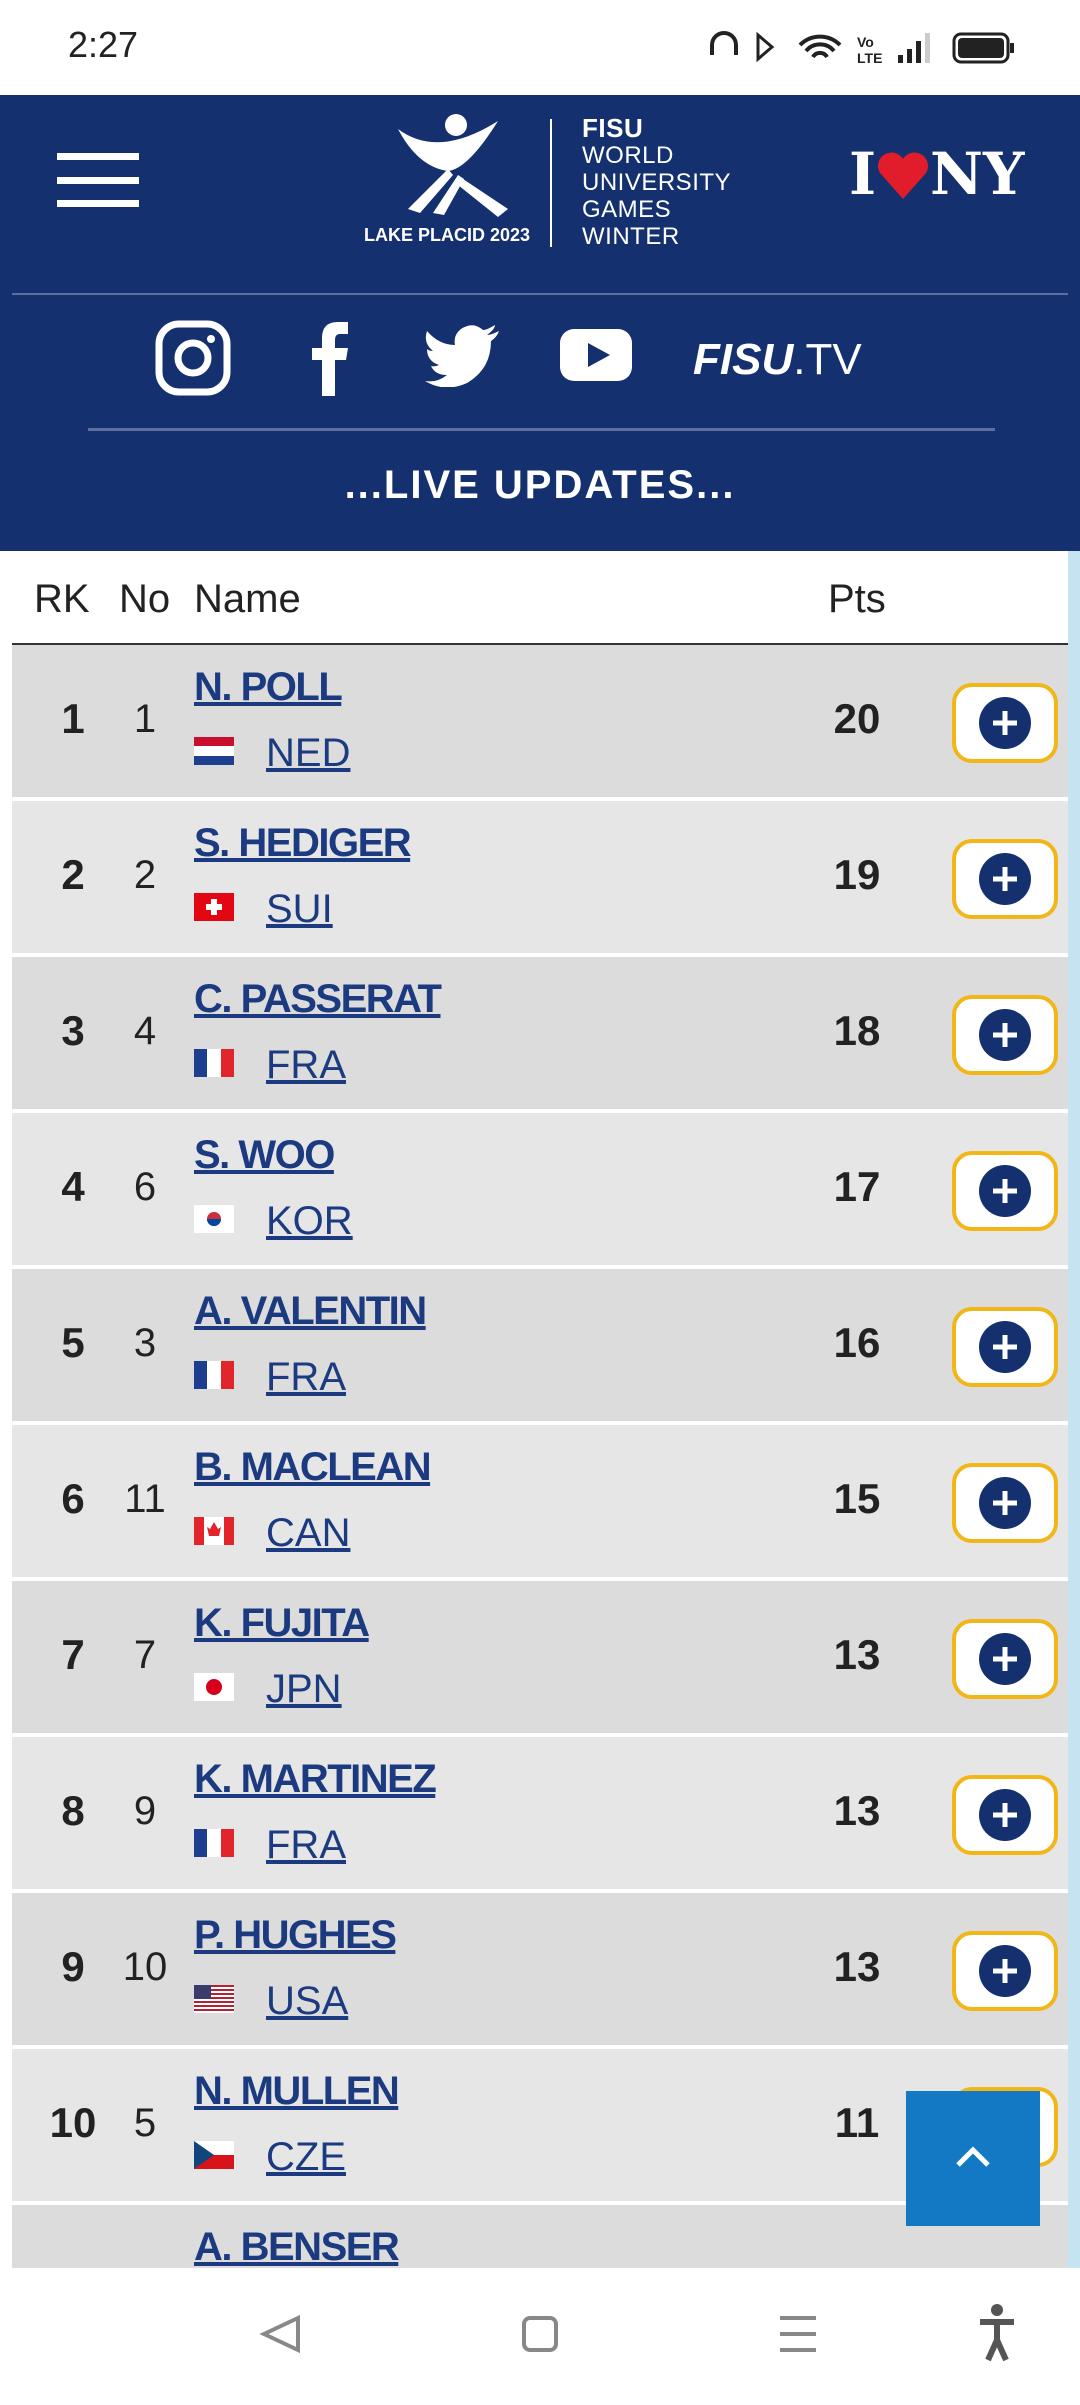  Describe the element at coordinates (857, 2122) in the screenshot. I see `points: 11` at that location.